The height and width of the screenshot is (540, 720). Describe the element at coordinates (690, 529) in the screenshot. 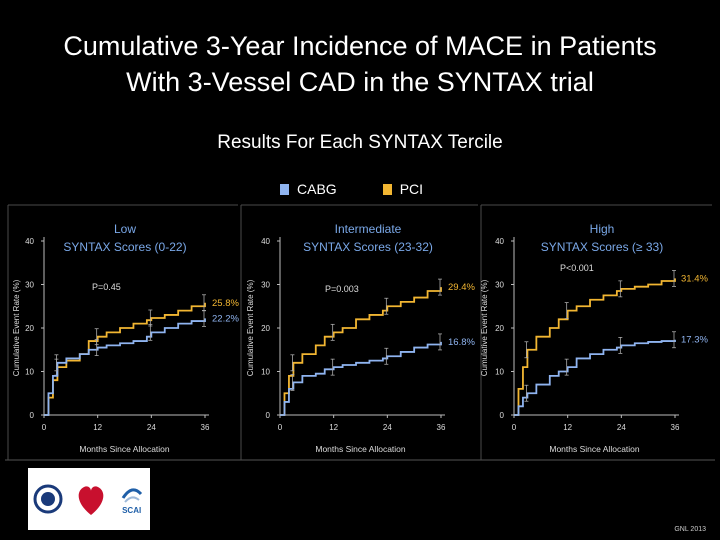

I see `footnote: GNL 2013` at that location.